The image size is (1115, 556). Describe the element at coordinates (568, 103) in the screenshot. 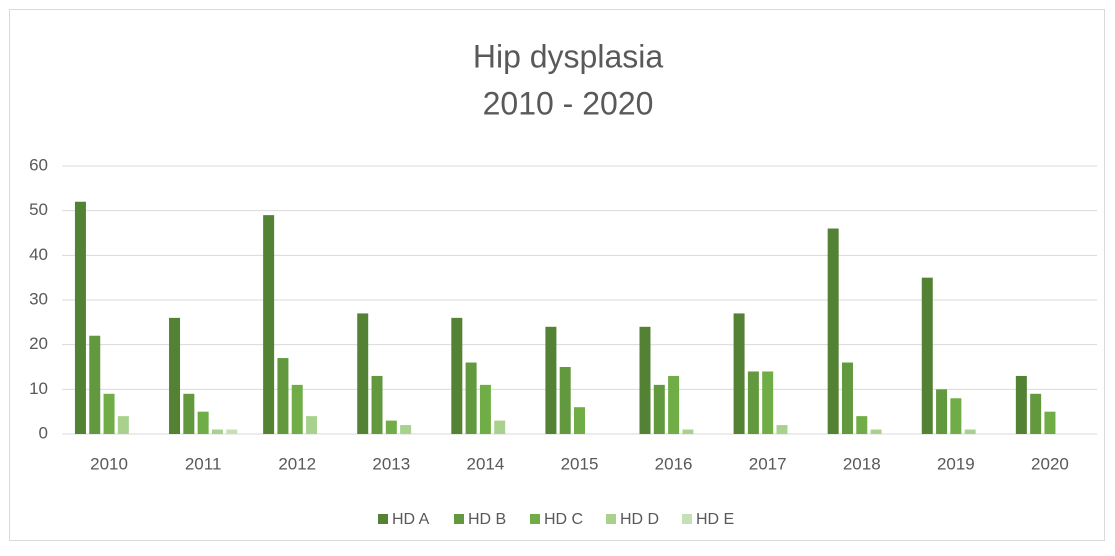

I see `chart-subtitle: 2010 - 2020` at that location.